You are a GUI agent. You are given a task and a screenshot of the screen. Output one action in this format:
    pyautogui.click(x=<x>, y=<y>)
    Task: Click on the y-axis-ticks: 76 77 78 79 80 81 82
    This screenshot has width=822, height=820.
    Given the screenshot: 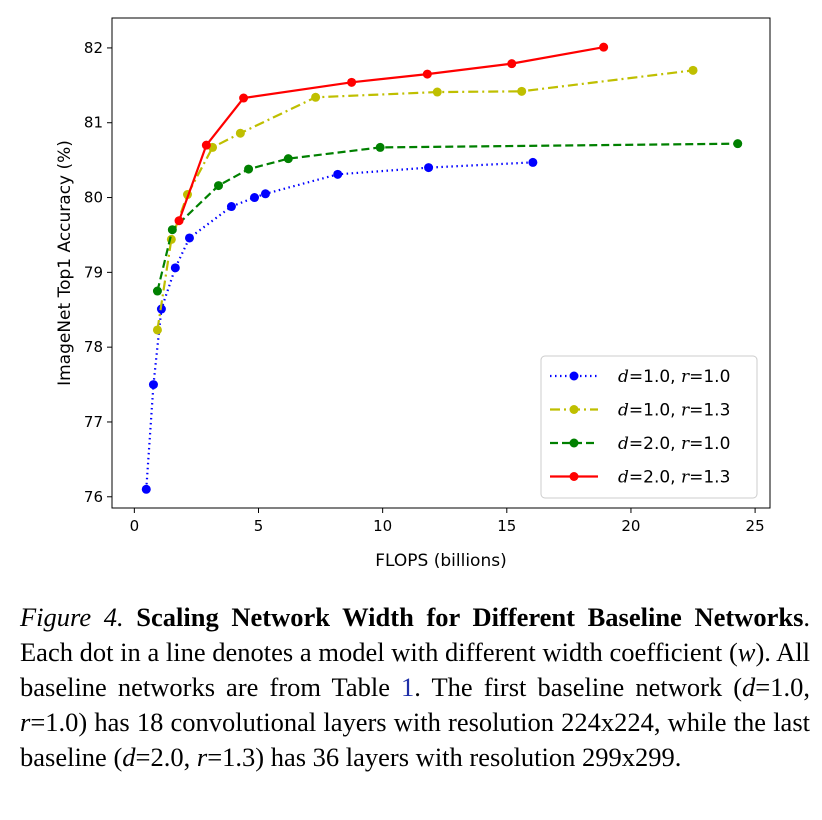 What is the action you would take?
    pyautogui.click(x=98, y=272)
    